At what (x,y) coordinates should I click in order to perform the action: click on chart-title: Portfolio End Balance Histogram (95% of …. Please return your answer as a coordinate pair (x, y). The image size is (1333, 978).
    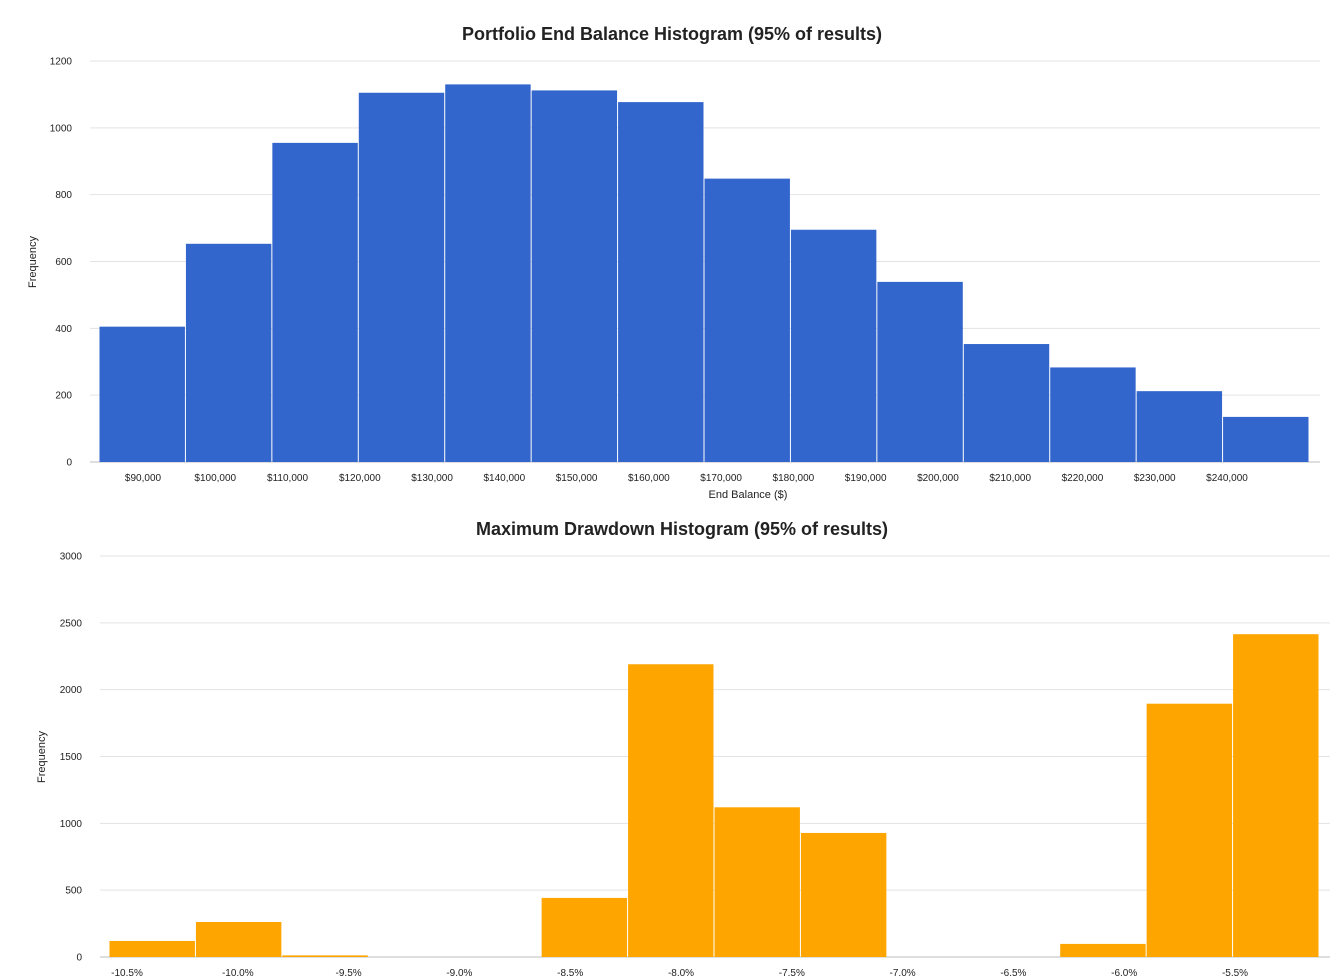
    Looking at the image, I should click on (672, 34).